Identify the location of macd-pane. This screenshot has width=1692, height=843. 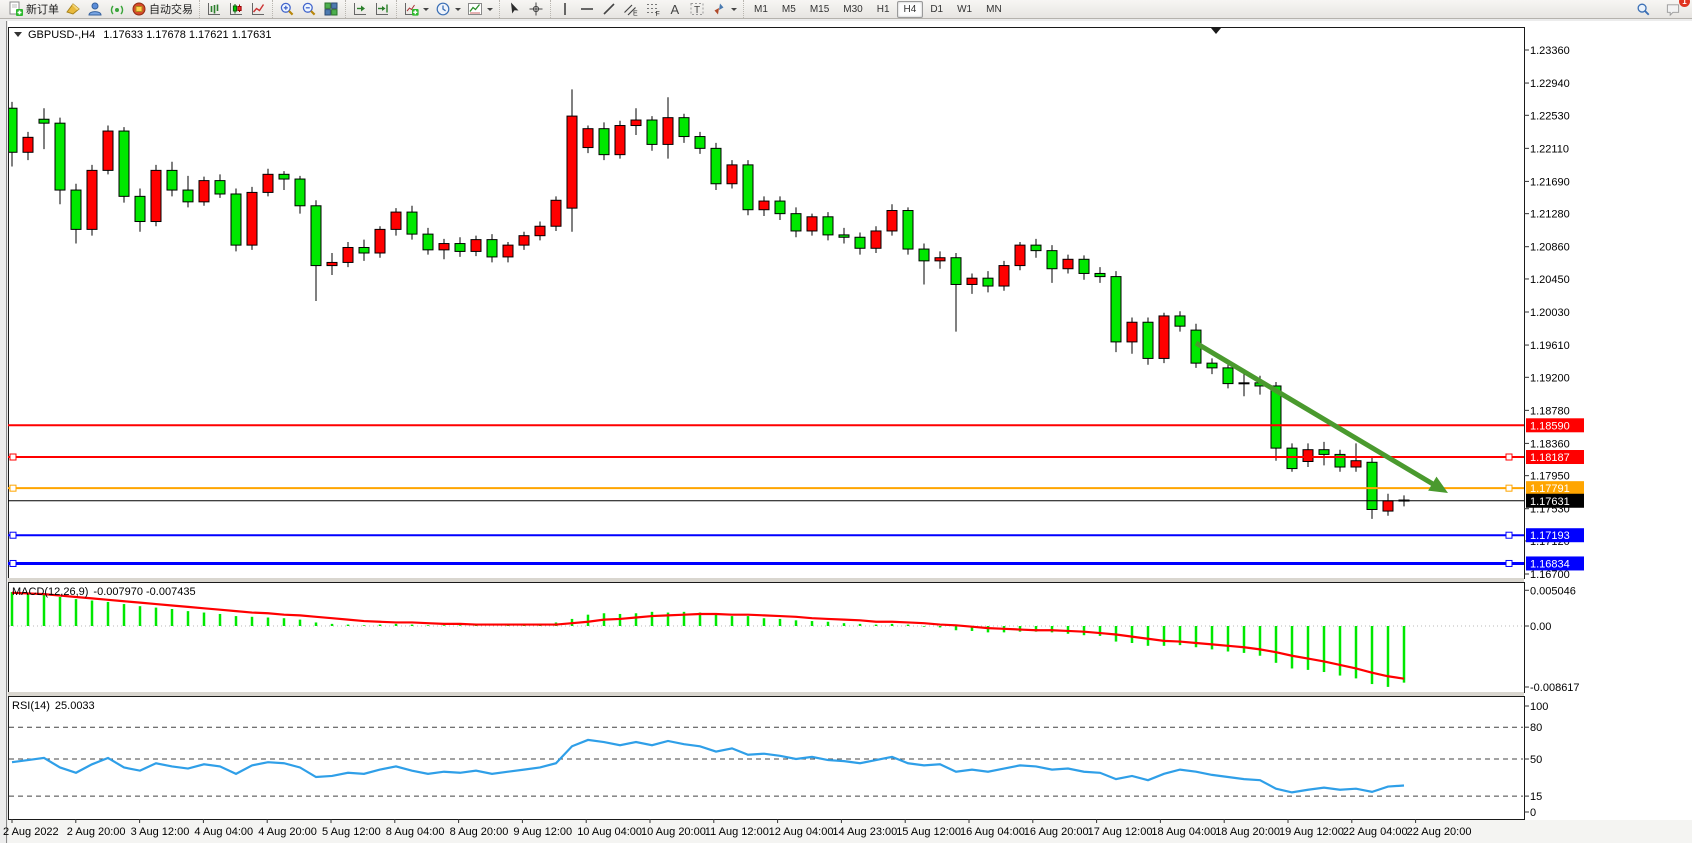
(766, 637).